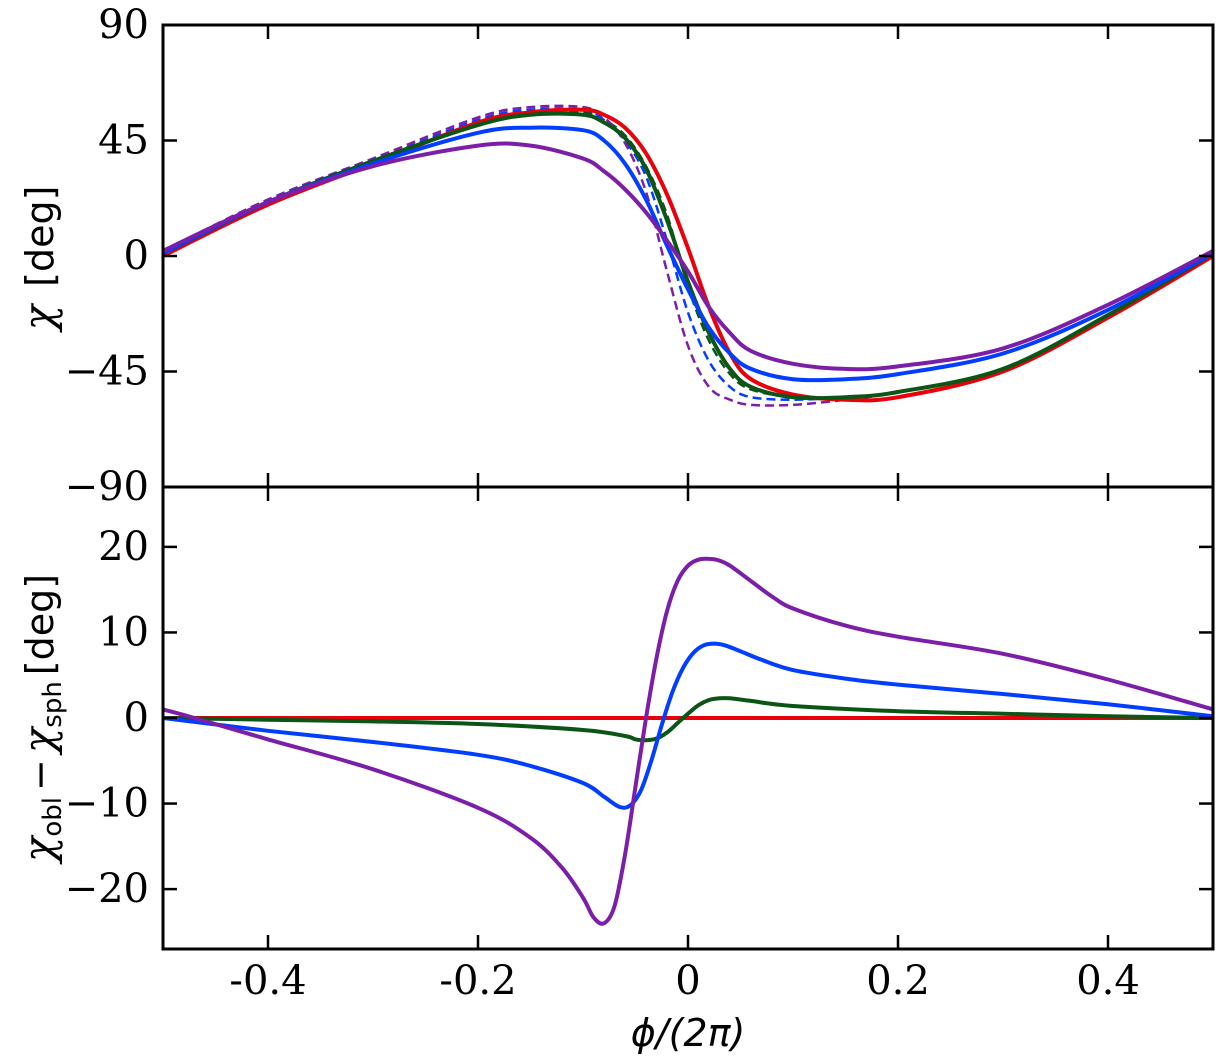 The height and width of the screenshot is (1062, 1223). I want to click on bottom-ytick-label: −10, so click(107, 804).